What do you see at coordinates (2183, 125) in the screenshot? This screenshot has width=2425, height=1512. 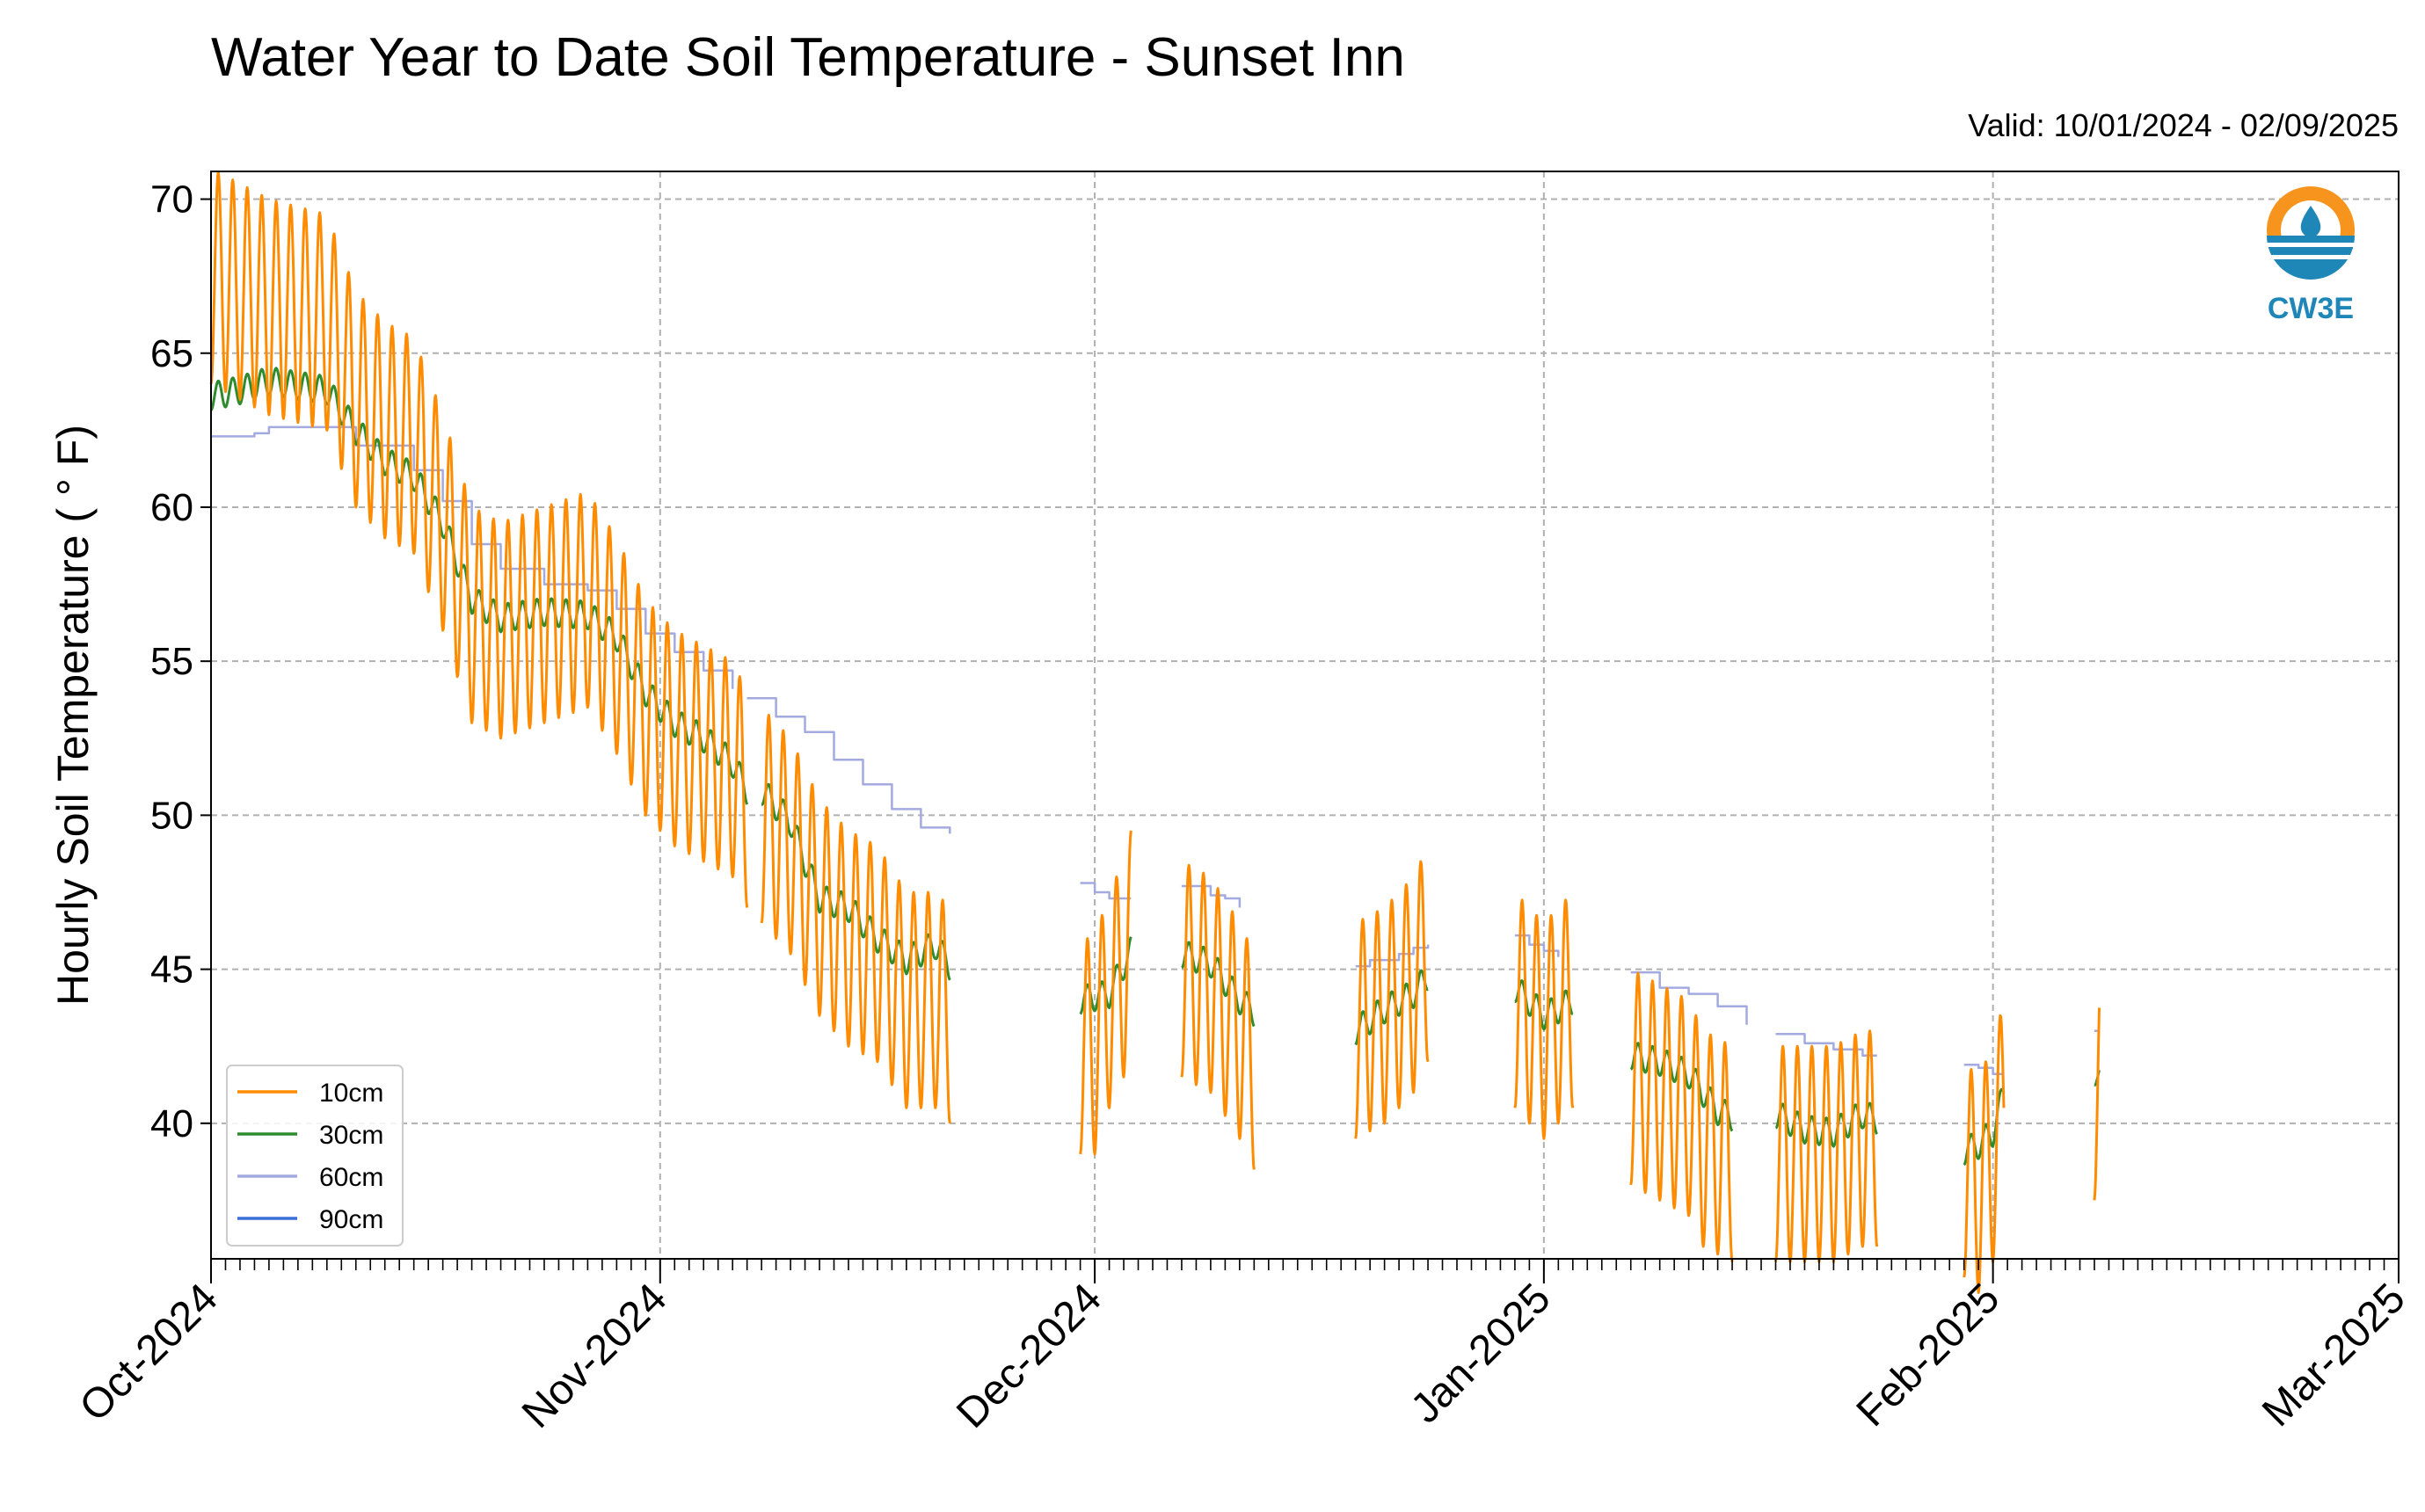 I see `chart-subtitle: Valid: 10/01/2024 - 02/09/2025` at bounding box center [2183, 125].